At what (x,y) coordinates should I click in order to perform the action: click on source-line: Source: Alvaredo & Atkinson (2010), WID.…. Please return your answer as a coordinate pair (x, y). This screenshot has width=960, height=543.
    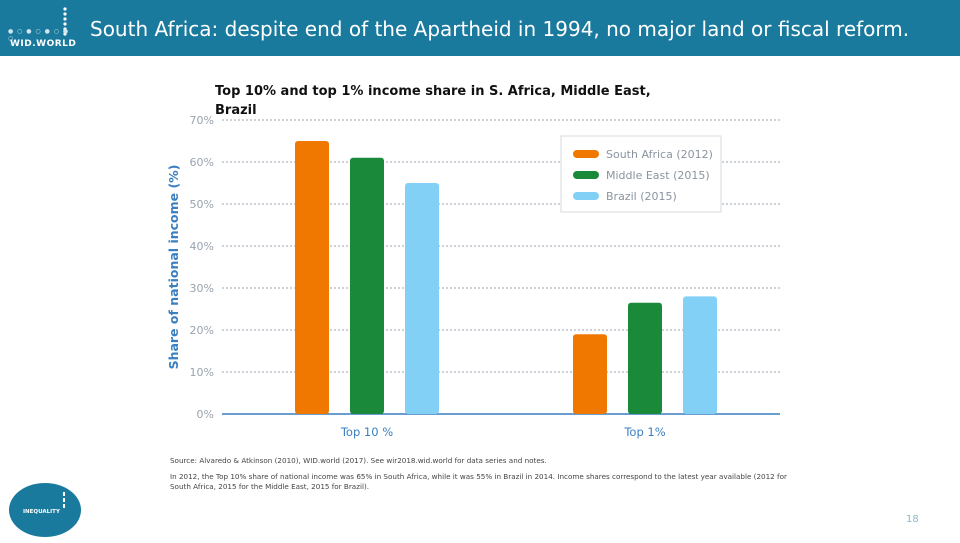
    Looking at the image, I should click on (358, 460).